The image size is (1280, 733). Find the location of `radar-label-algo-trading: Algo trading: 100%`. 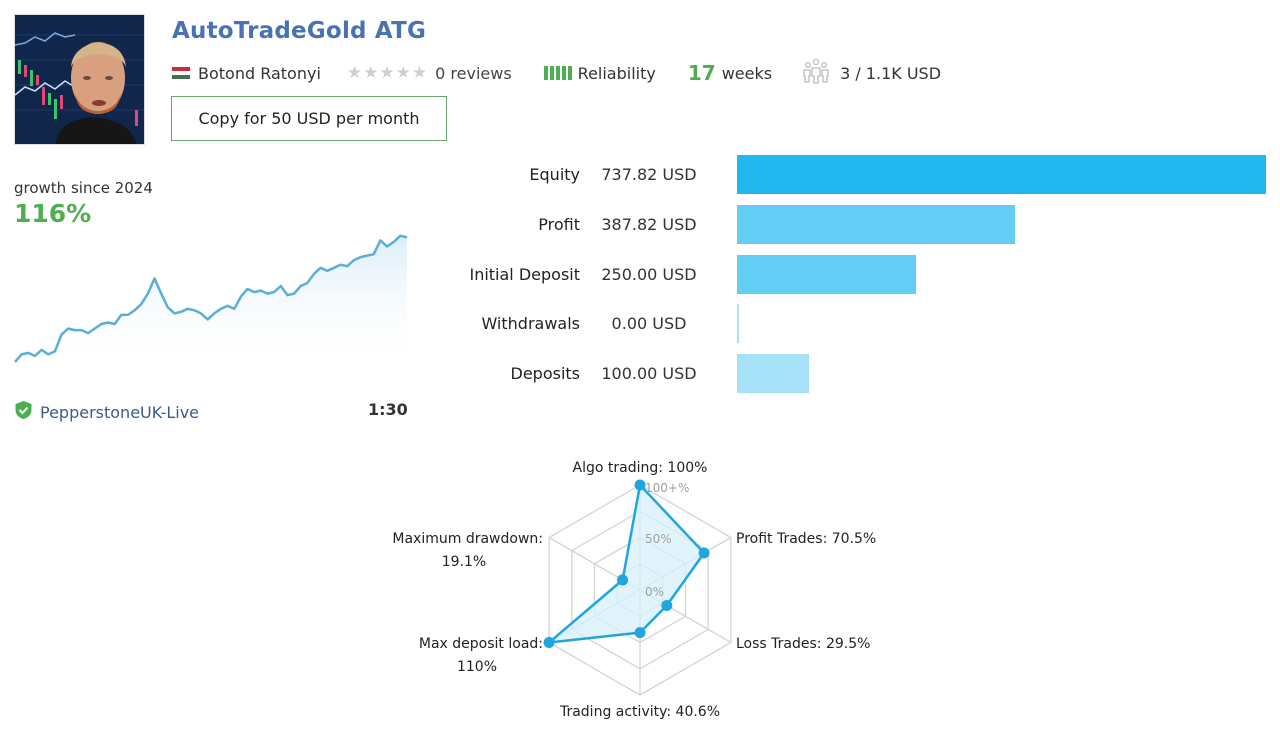

radar-label-algo-trading: Algo trading: 100% is located at coordinates (640, 468).